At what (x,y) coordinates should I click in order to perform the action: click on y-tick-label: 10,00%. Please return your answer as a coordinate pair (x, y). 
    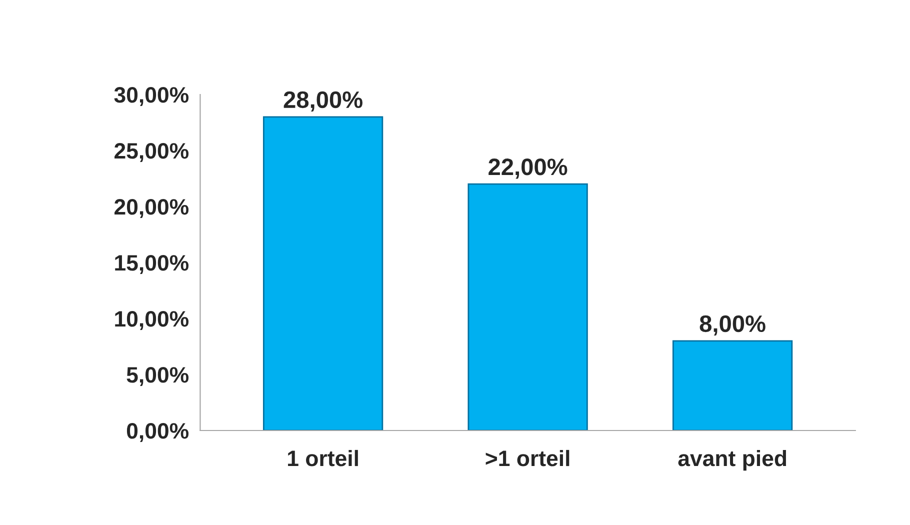
    Looking at the image, I should click on (152, 320).